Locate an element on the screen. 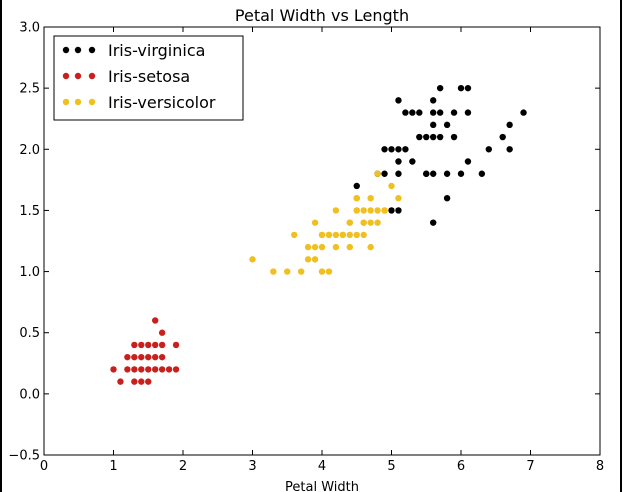 The image size is (637, 492). x-tick-label: 8 is located at coordinates (600, 466).